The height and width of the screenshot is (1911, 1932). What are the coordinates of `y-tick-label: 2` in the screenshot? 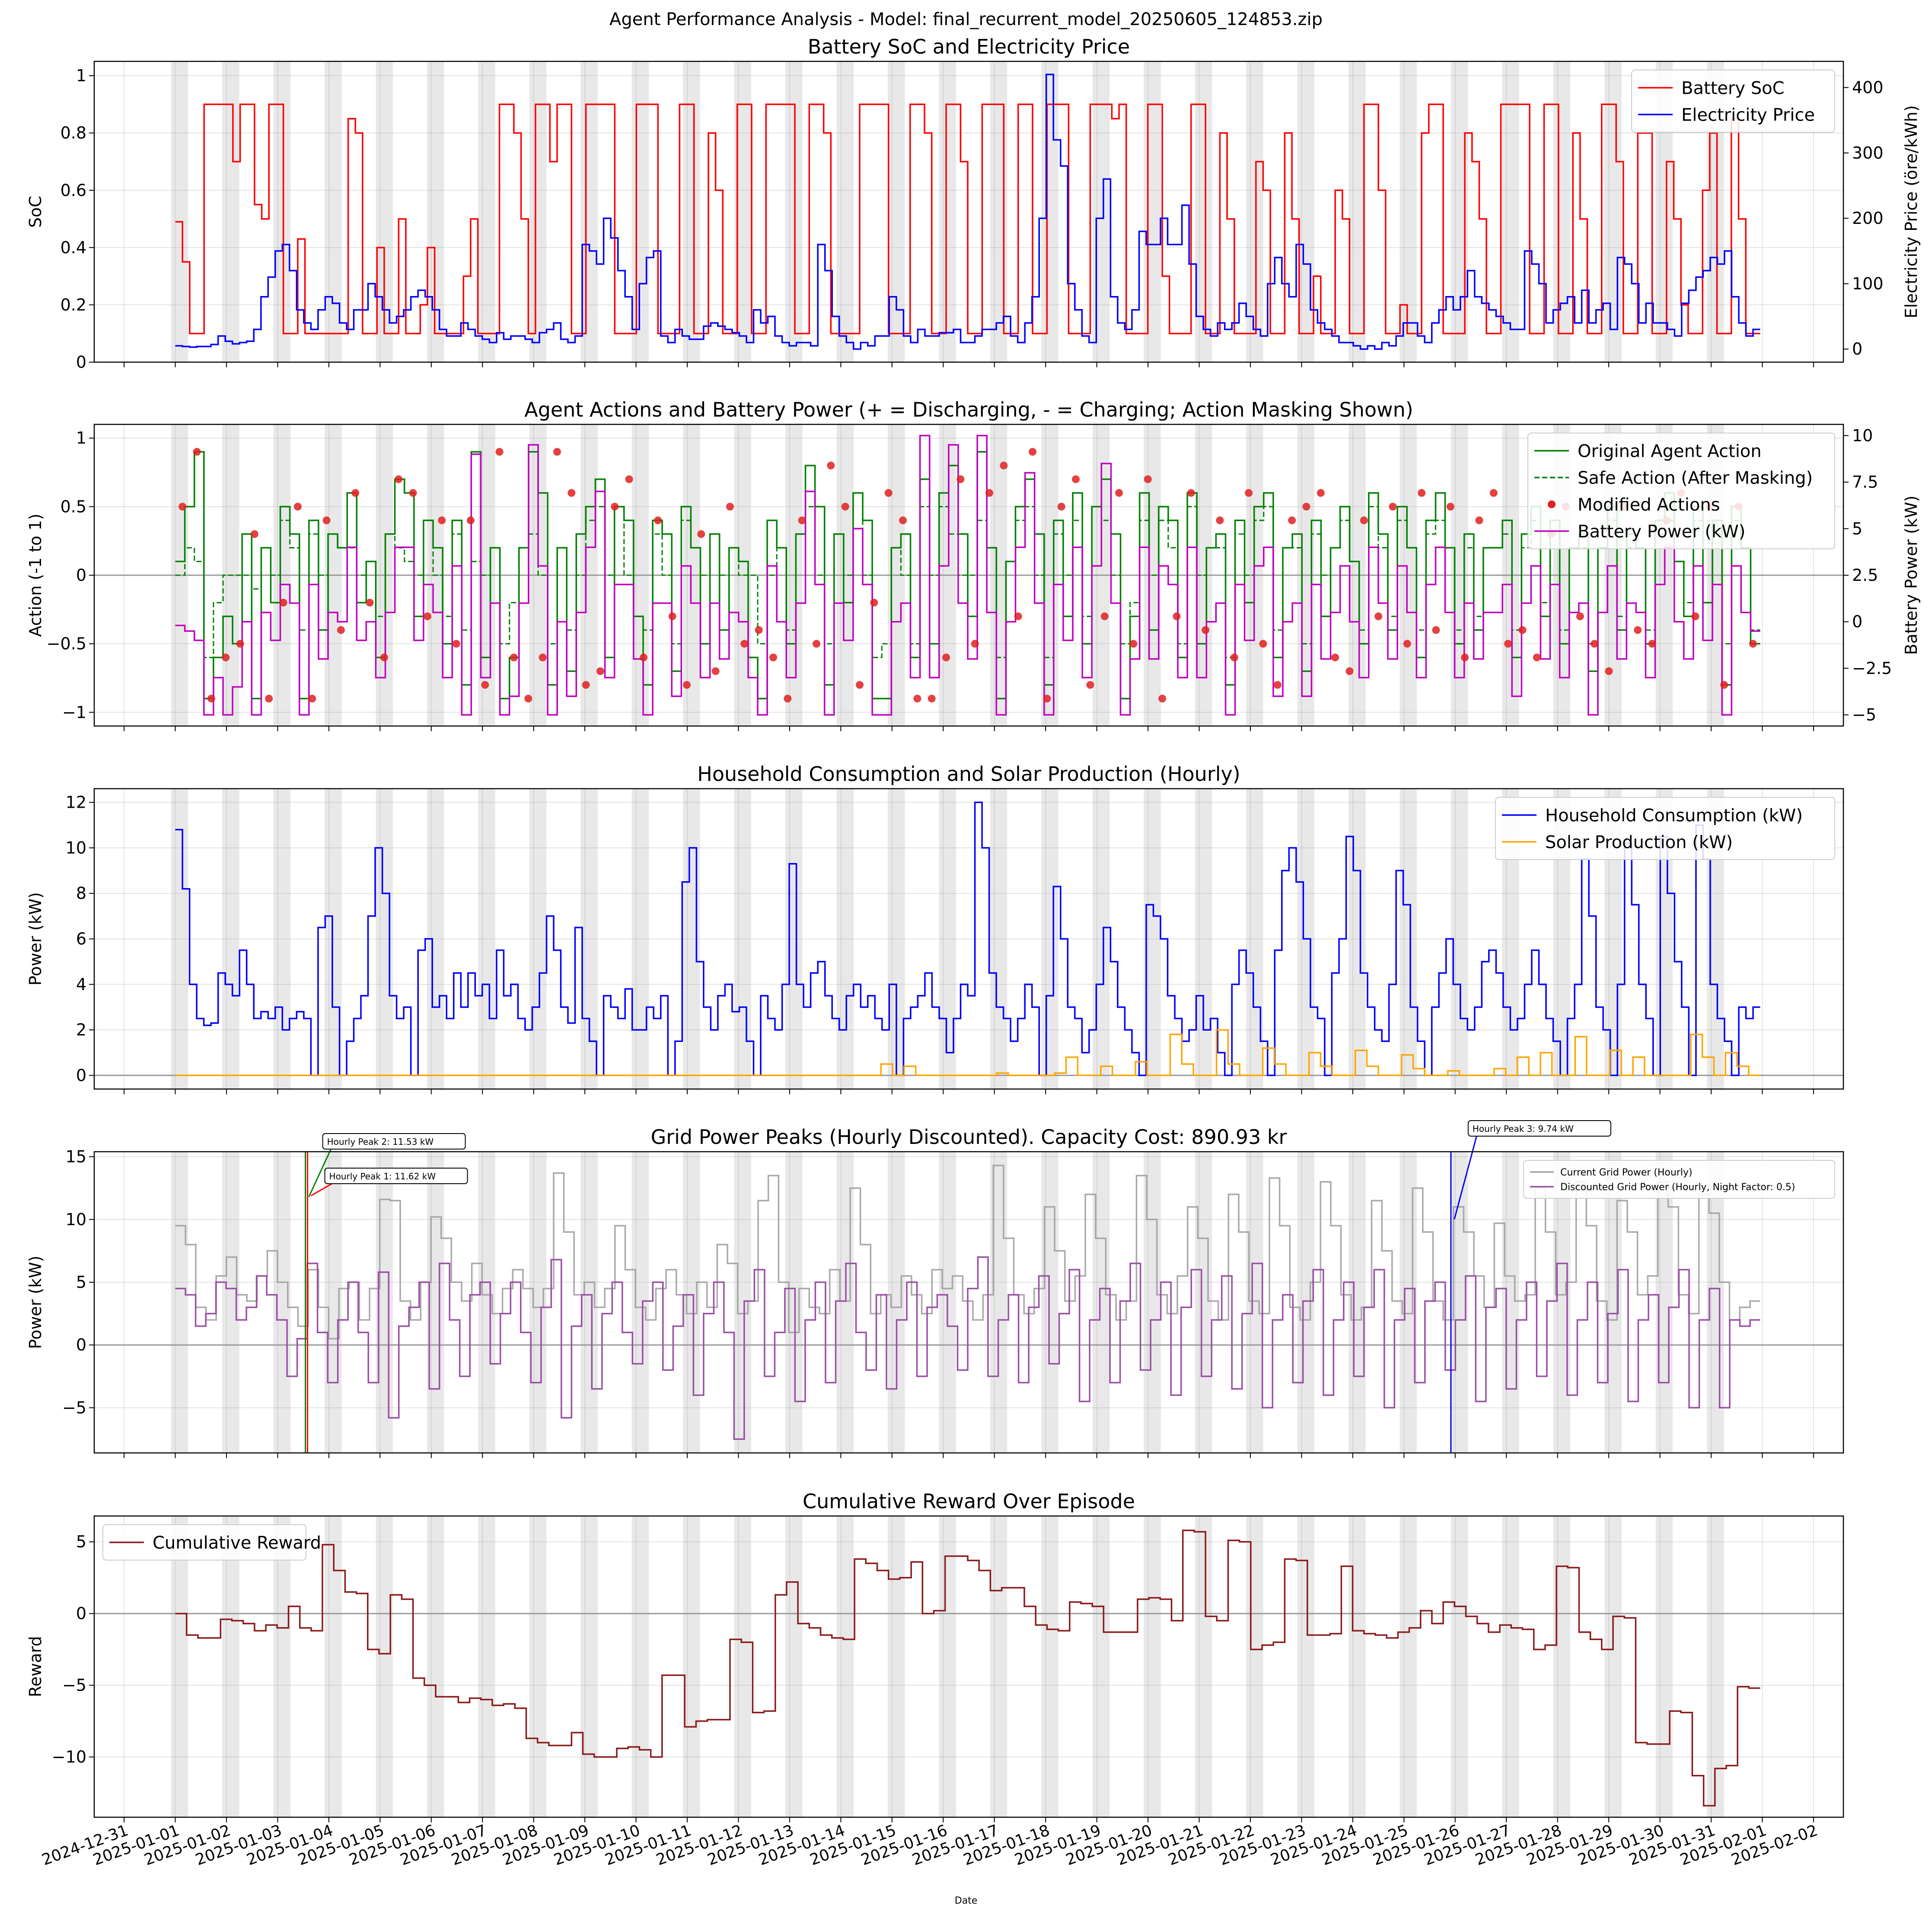 It's located at (81, 1029).